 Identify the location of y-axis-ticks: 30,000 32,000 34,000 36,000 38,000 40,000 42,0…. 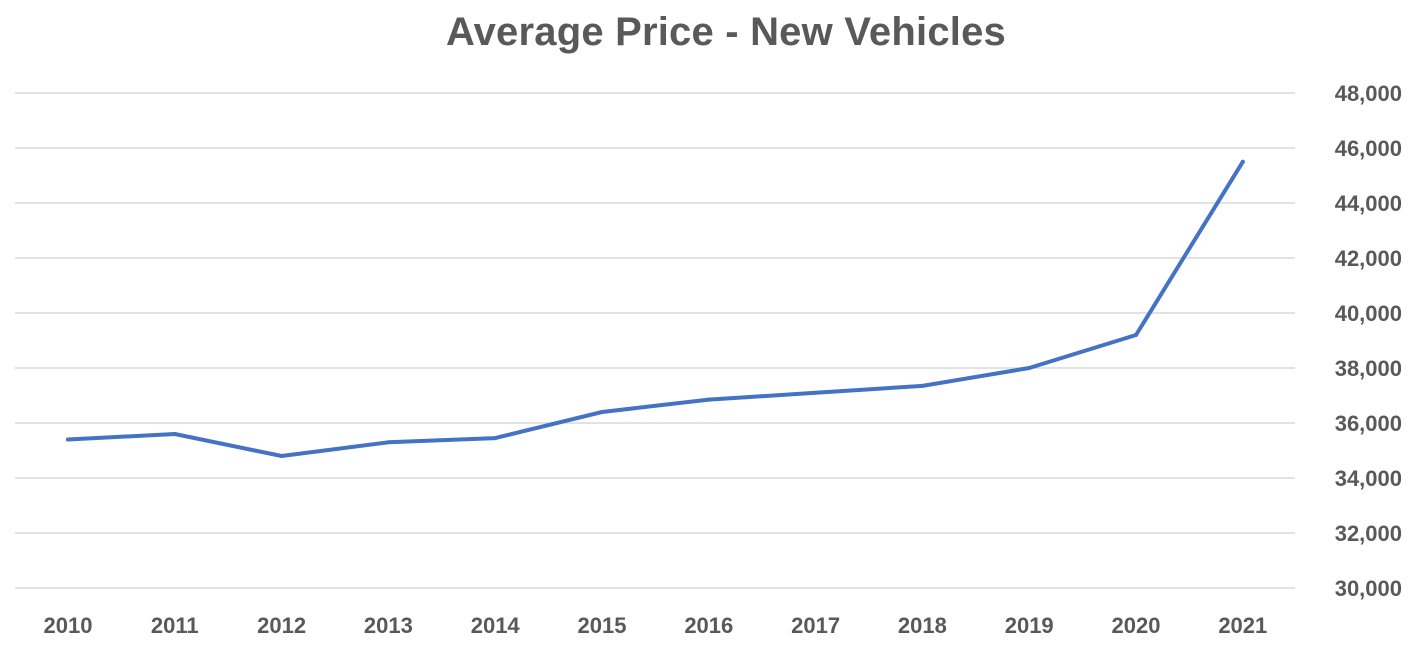
(1368, 341).